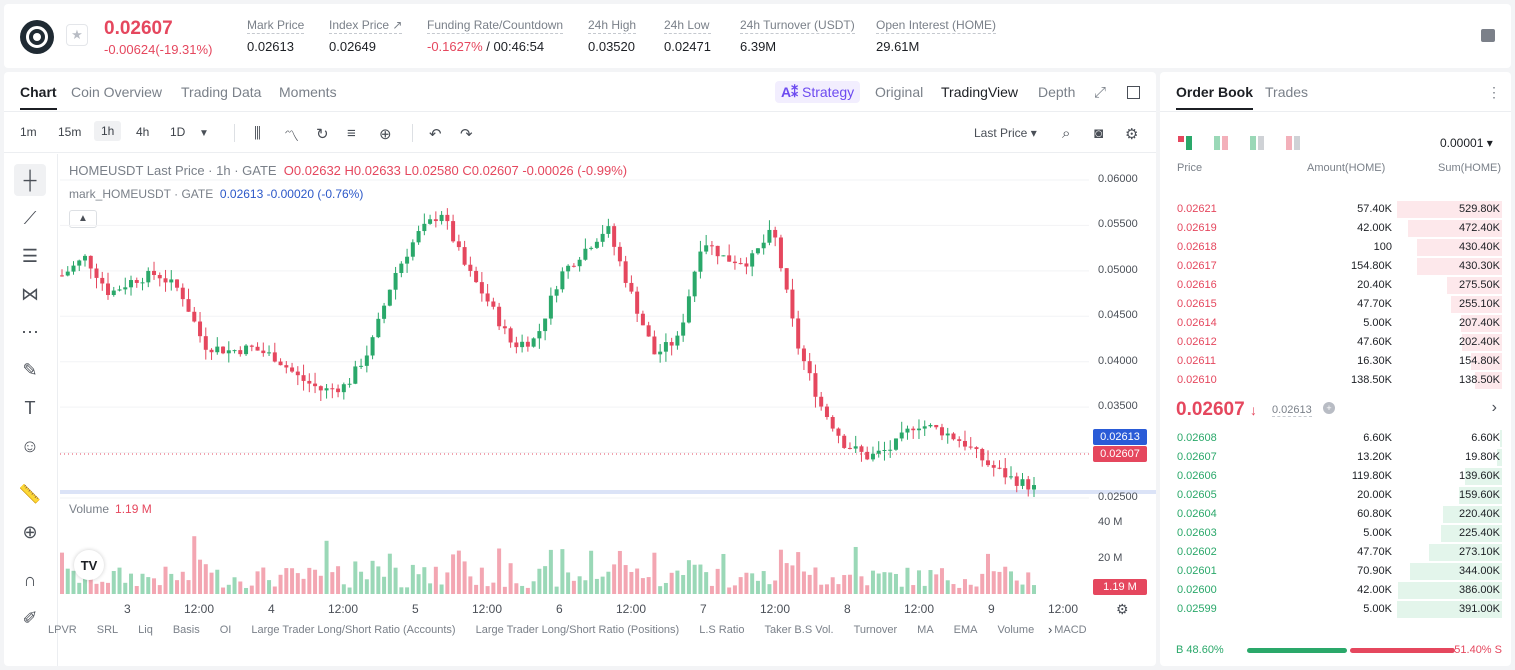 This screenshot has height=670, width=1515. Describe the element at coordinates (292, 136) in the screenshot. I see `indicators-icon: 〽` at that location.